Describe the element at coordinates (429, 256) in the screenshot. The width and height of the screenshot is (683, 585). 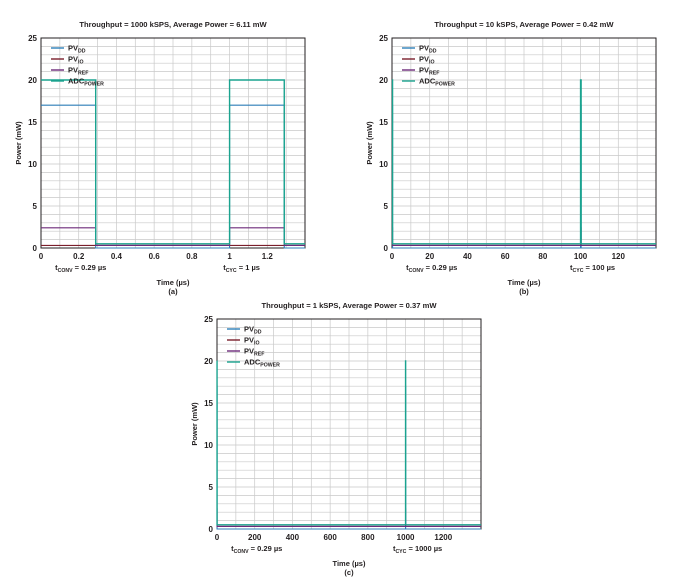
I see `x-tick-label: 20` at that location.